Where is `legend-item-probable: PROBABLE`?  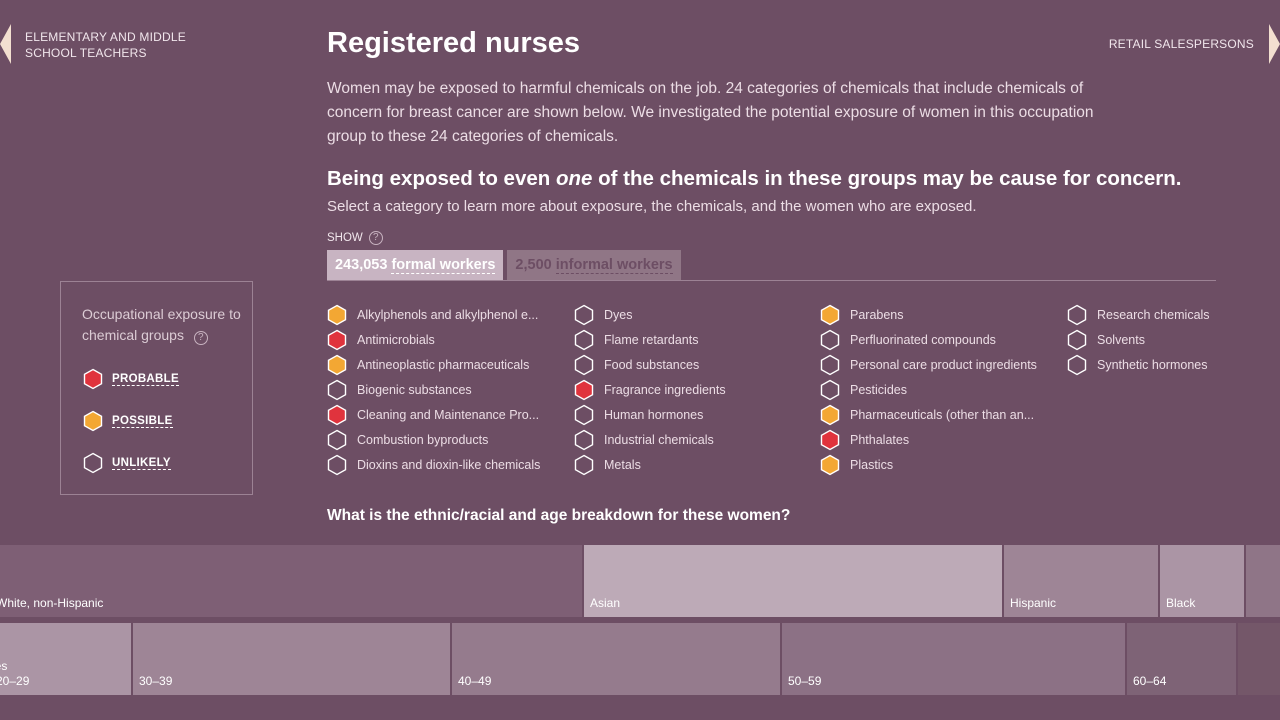
legend-item-probable: PROBABLE is located at coordinates (131, 379).